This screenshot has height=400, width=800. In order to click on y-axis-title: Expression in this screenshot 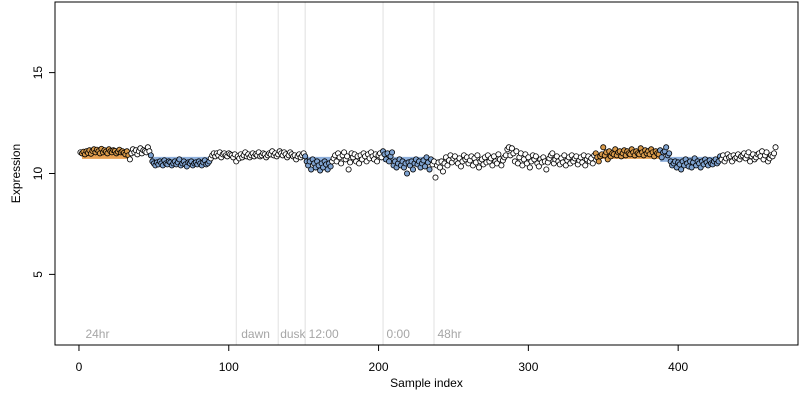, I will do `click(16, 173)`.